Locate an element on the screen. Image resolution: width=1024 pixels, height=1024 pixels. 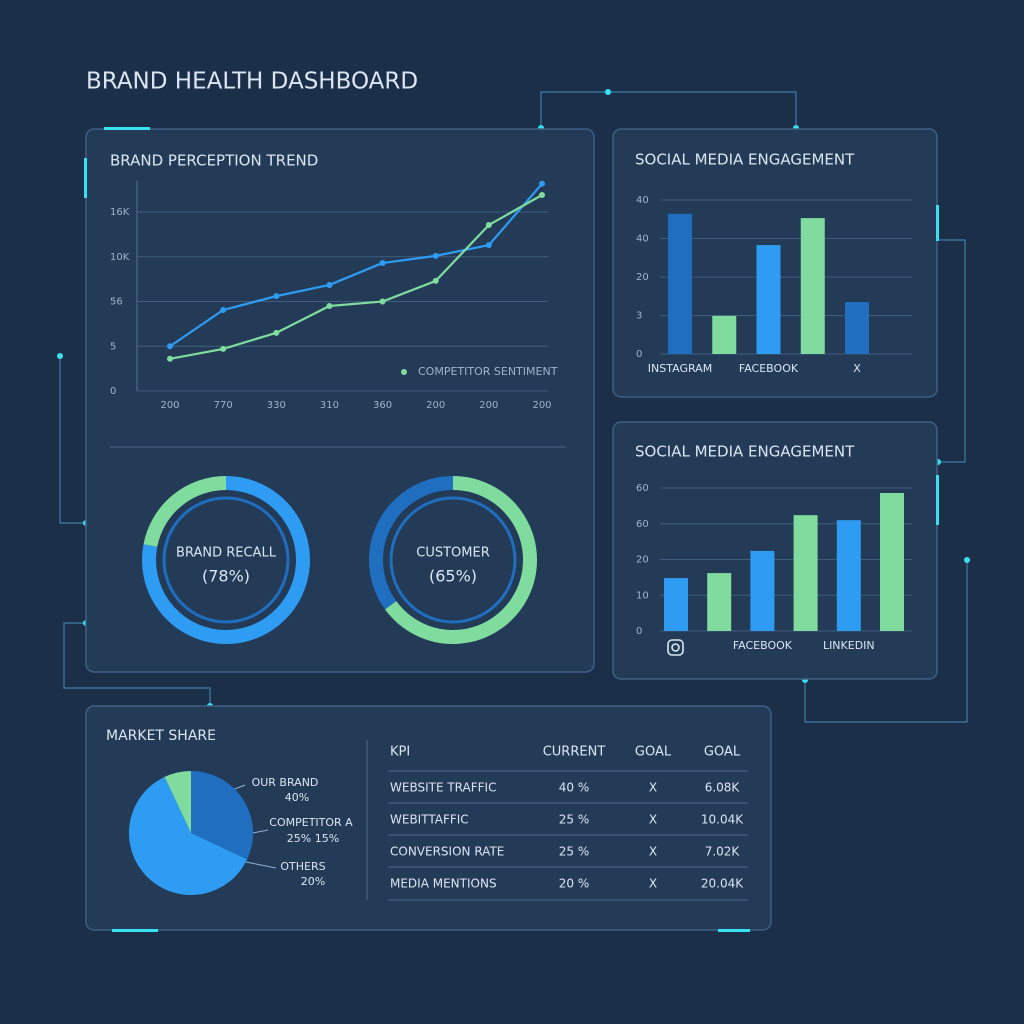
instagram-icon is located at coordinates (675, 647).